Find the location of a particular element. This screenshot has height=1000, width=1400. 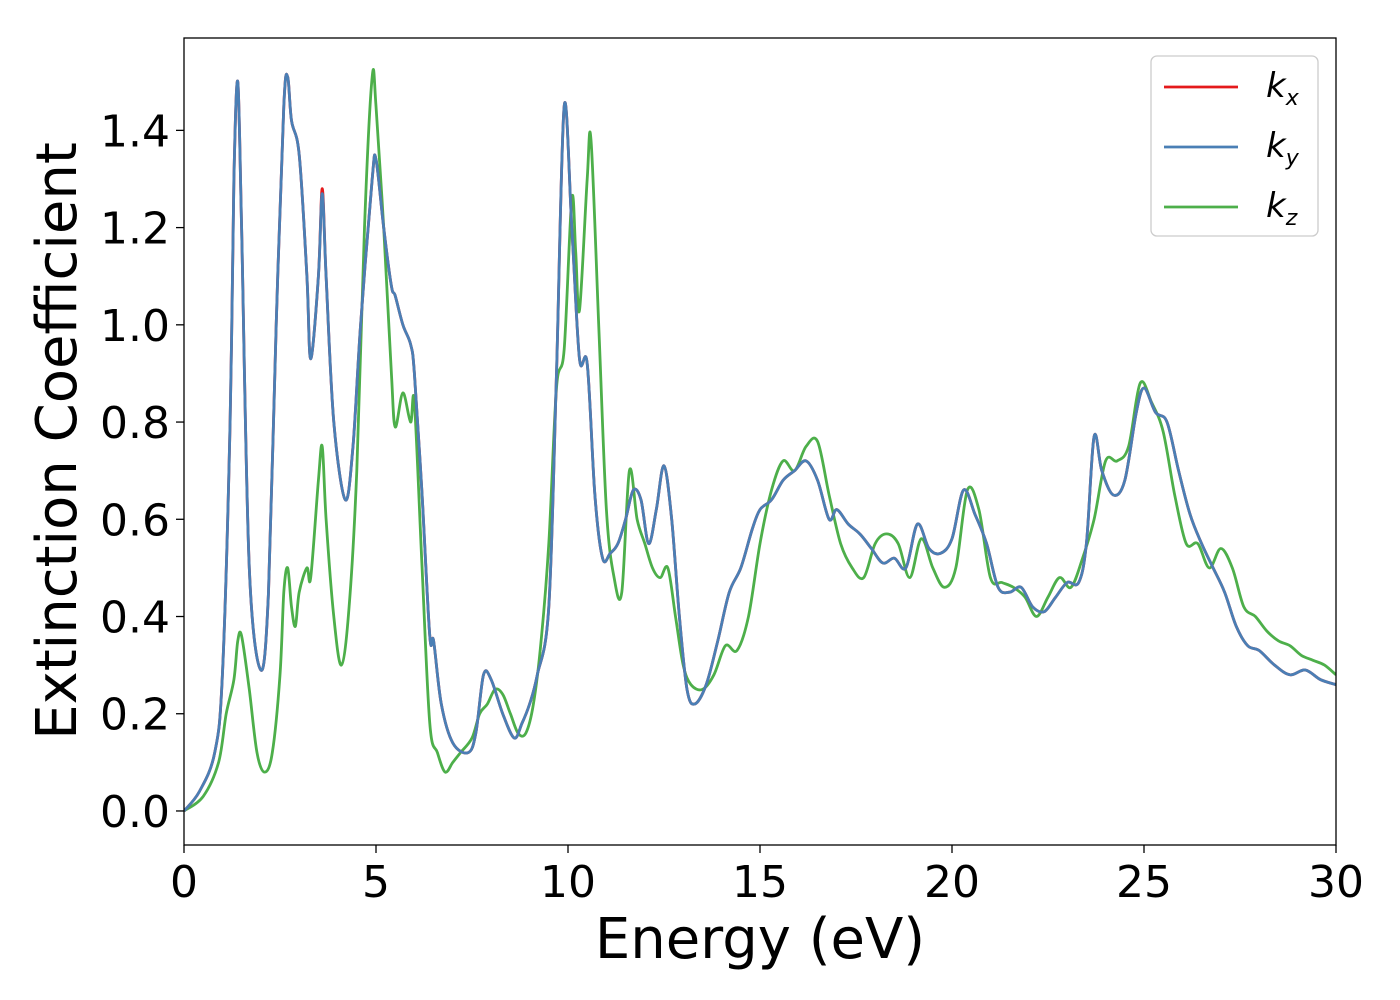

x-tick-label: 25 is located at coordinates (1144, 882).